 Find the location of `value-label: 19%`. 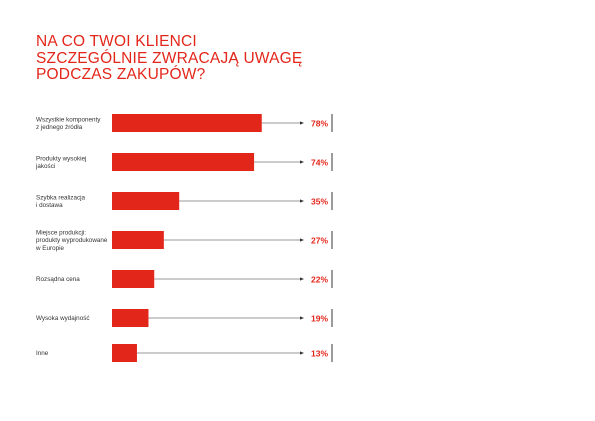

value-label: 19% is located at coordinates (319, 318).